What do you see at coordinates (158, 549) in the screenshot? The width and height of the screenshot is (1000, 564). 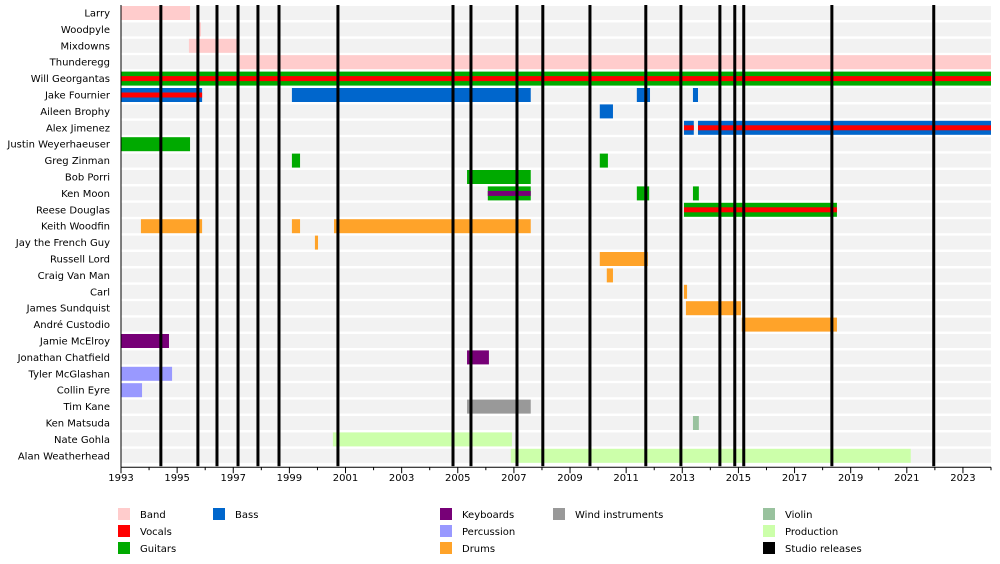 I see `legend-label: Guitars` at bounding box center [158, 549].